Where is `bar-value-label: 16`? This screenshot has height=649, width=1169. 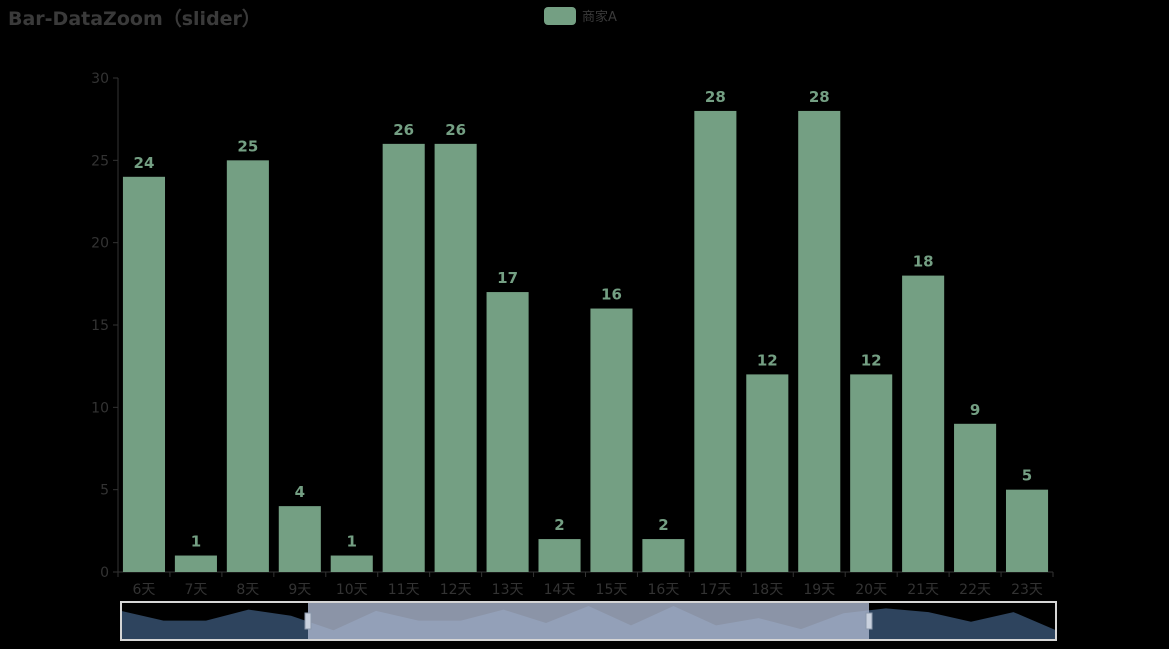 bar-value-label: 16 is located at coordinates (611, 295).